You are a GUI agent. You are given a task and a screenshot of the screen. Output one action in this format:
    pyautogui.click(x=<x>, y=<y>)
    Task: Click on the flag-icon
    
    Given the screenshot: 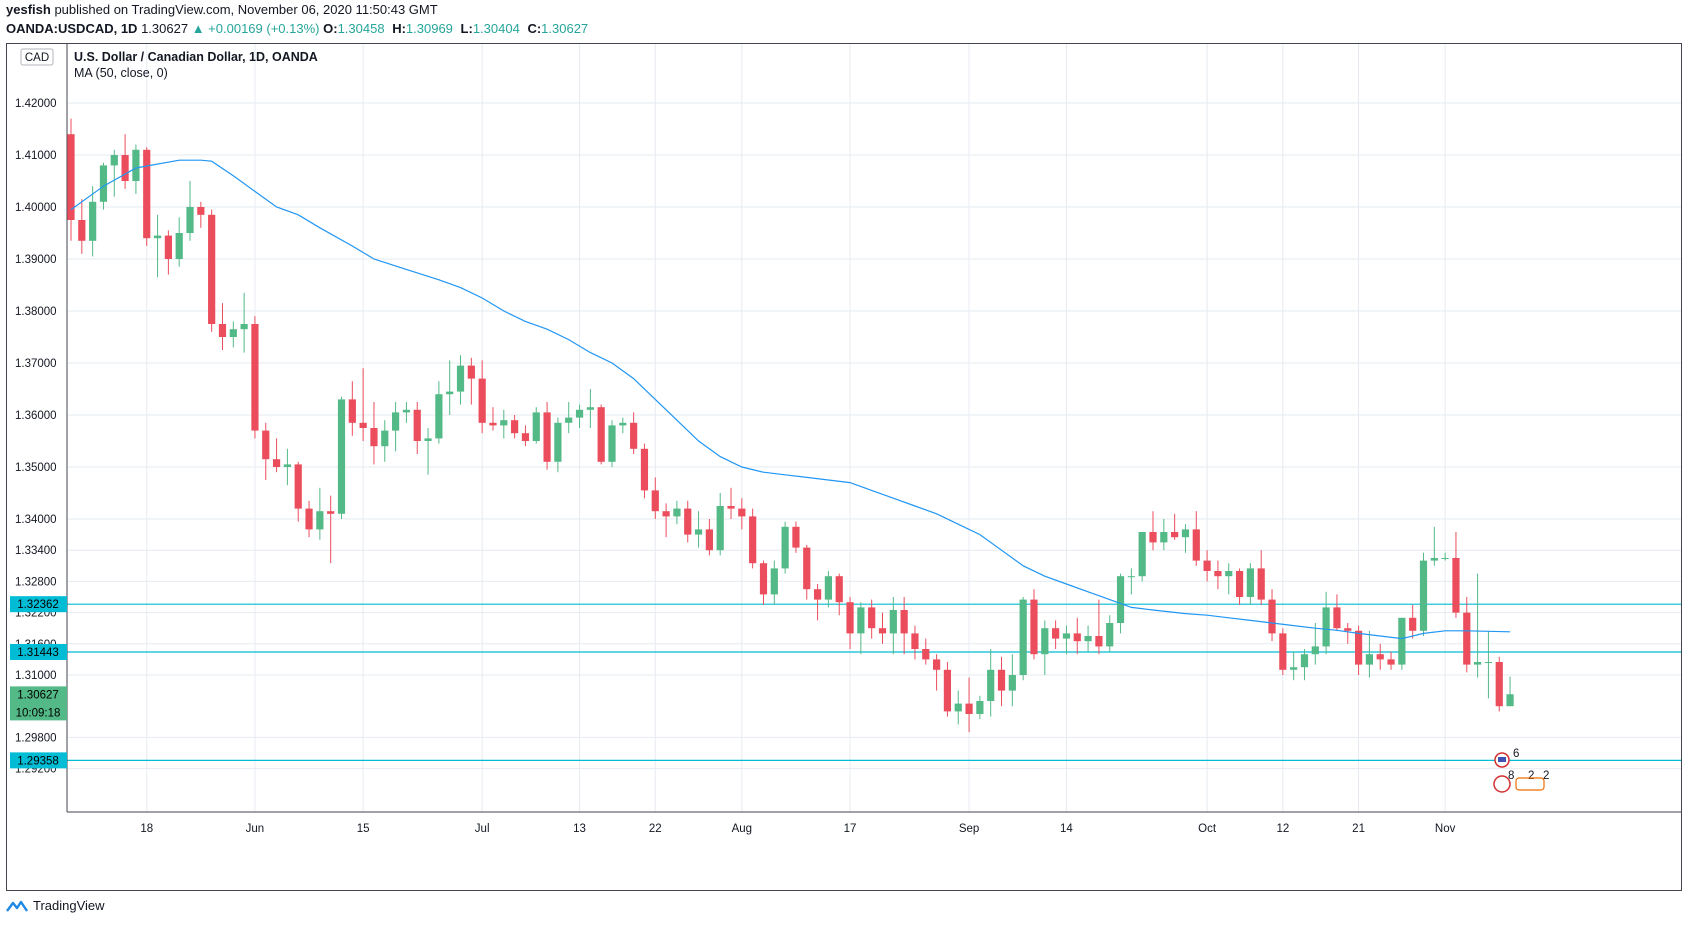 What is the action you would take?
    pyautogui.click(x=1502, y=759)
    